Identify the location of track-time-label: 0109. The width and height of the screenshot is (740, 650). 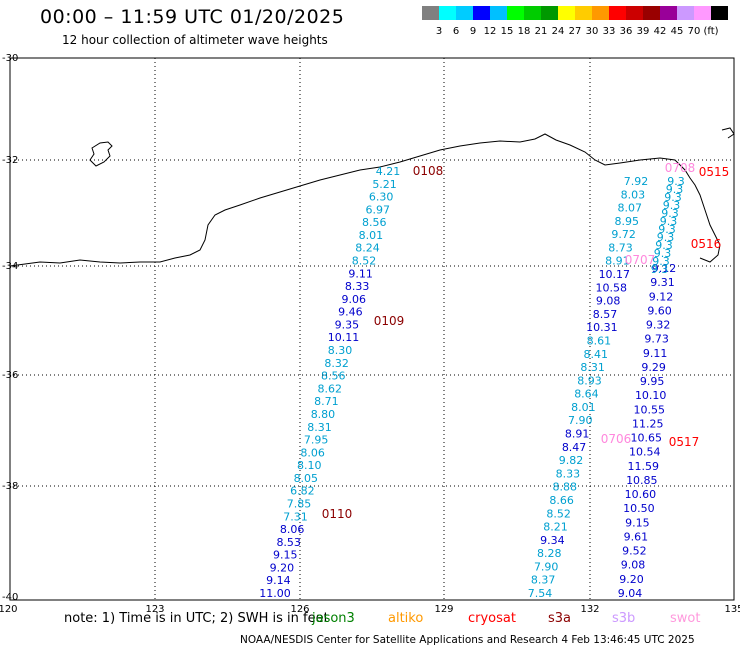
(389, 321).